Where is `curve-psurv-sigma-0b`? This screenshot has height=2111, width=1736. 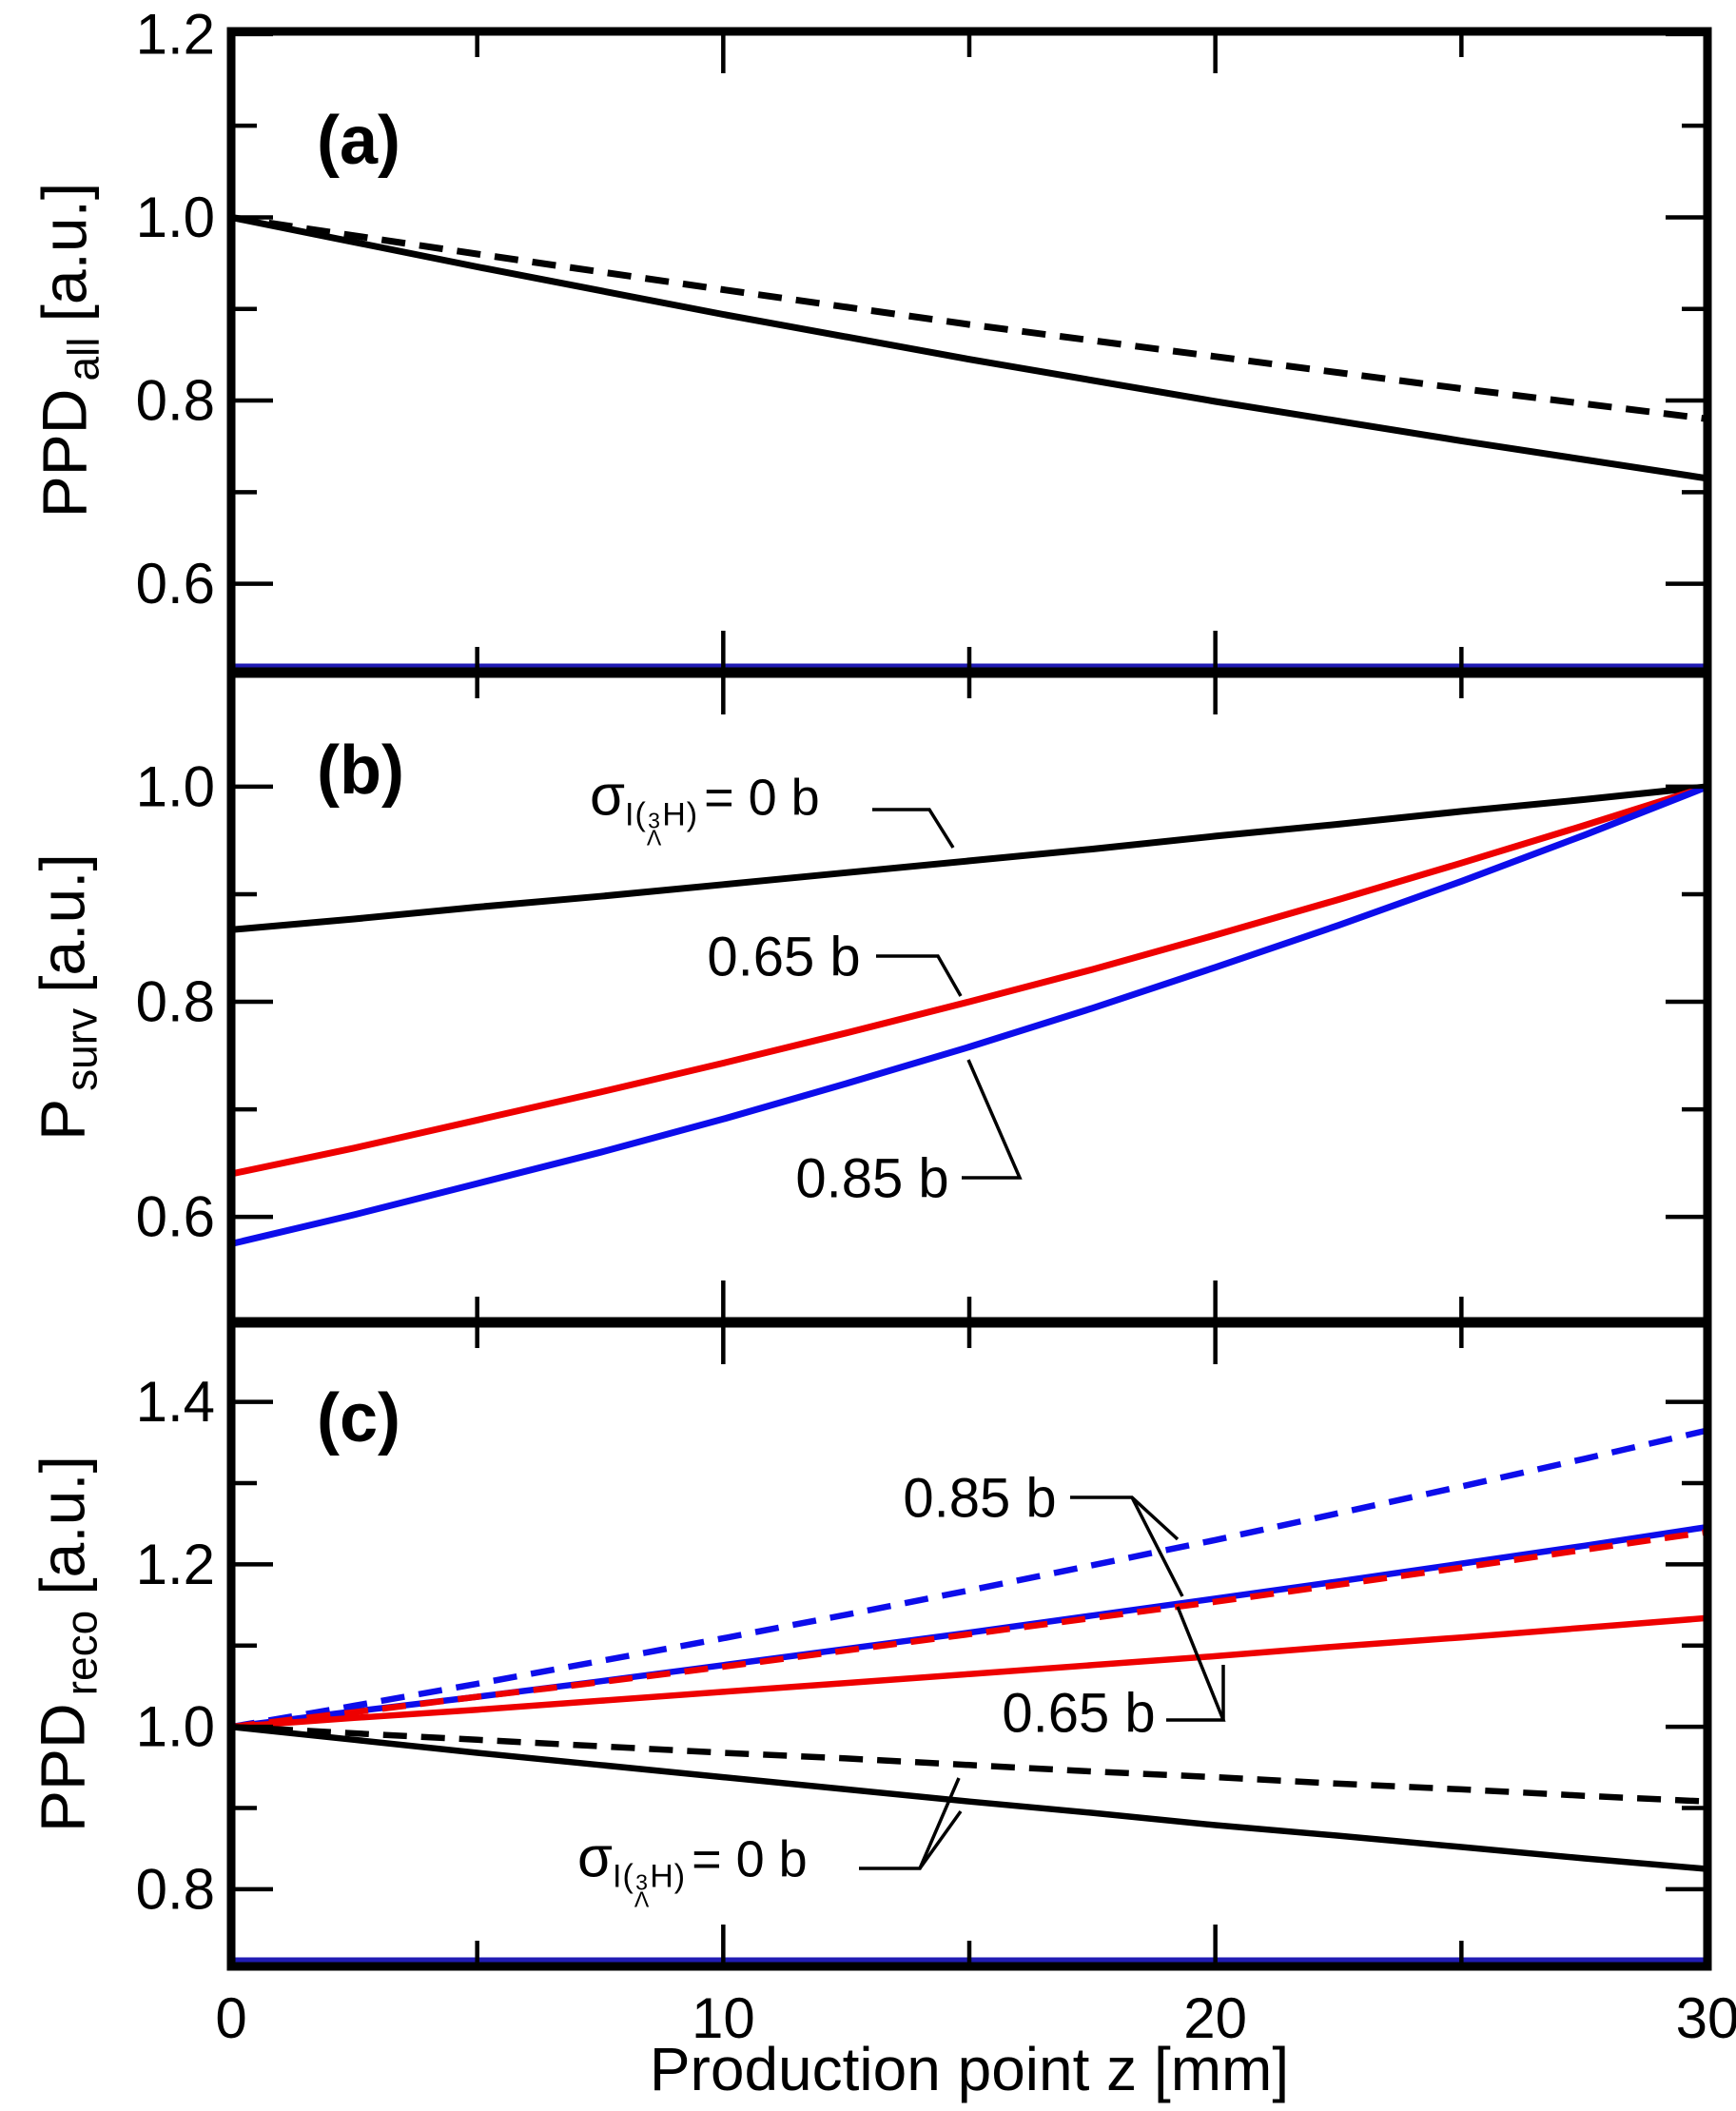
curve-psurv-sigma-0b is located at coordinates (969, 858).